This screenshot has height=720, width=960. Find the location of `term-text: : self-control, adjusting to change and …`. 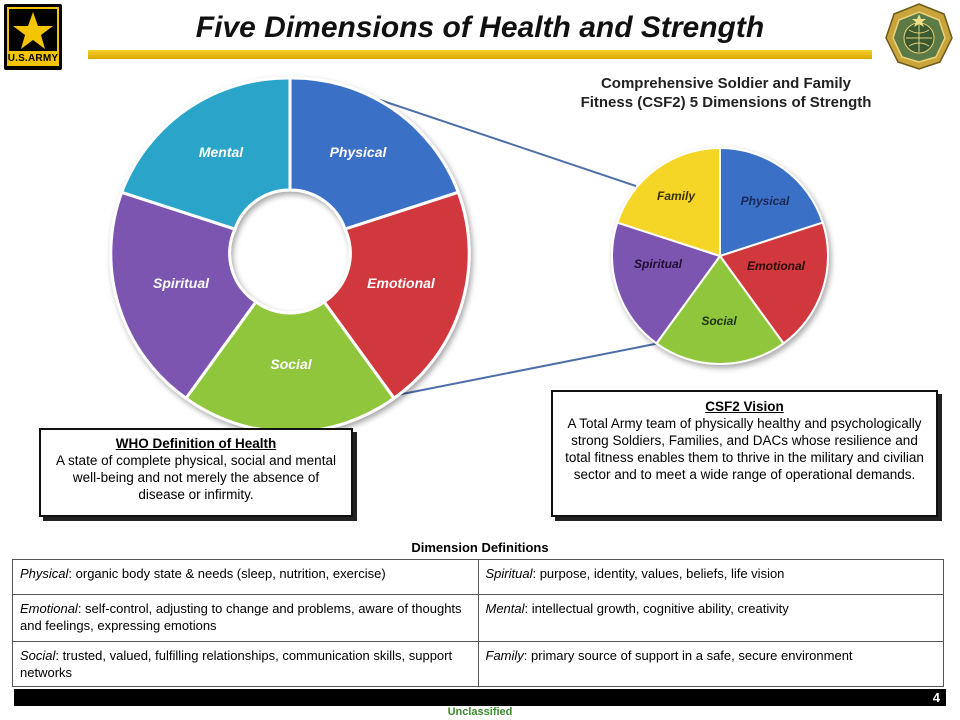

term-text: : self-control, adjusting to change and … is located at coordinates (241, 617).